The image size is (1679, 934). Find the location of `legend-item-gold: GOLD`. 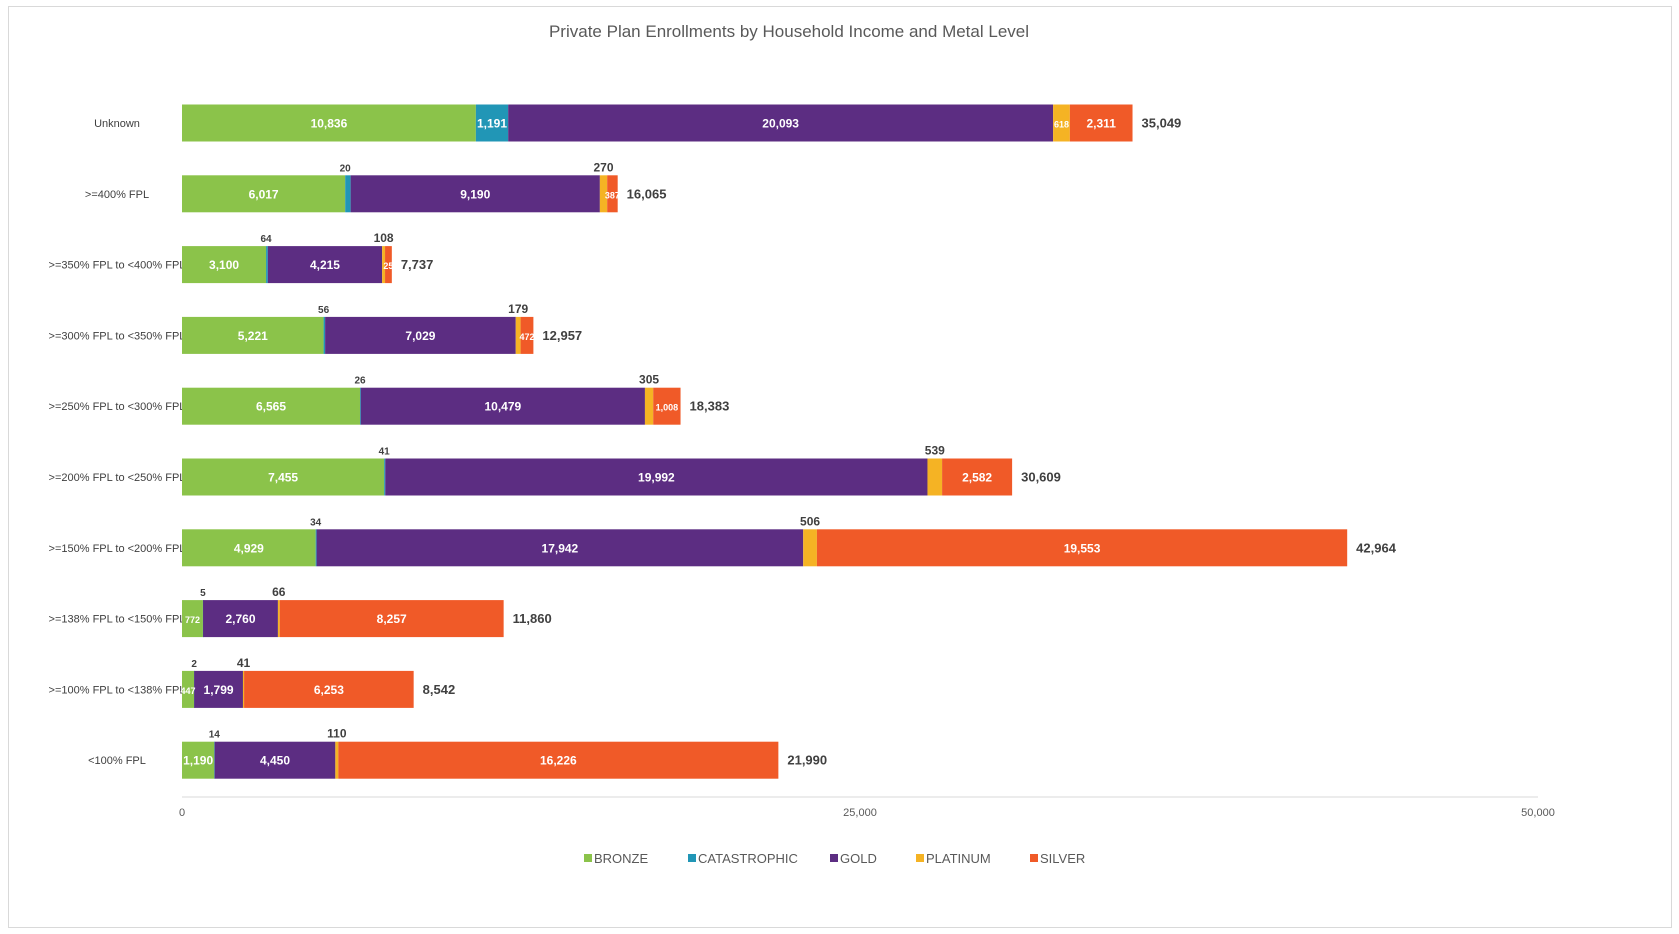

legend-item-gold: GOLD is located at coordinates (853, 858).